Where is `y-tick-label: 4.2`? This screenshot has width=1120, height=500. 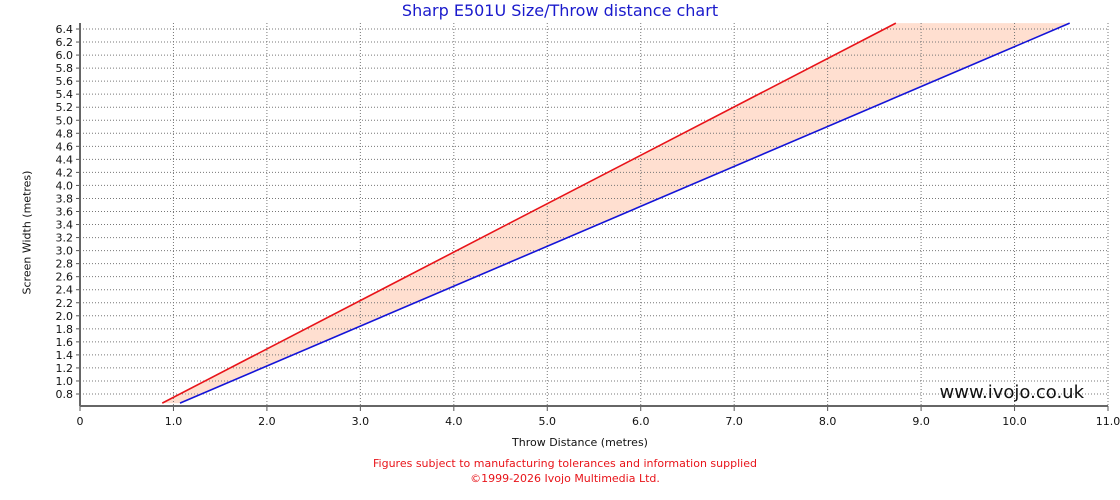
y-tick-label: 4.2 is located at coordinates (65, 172).